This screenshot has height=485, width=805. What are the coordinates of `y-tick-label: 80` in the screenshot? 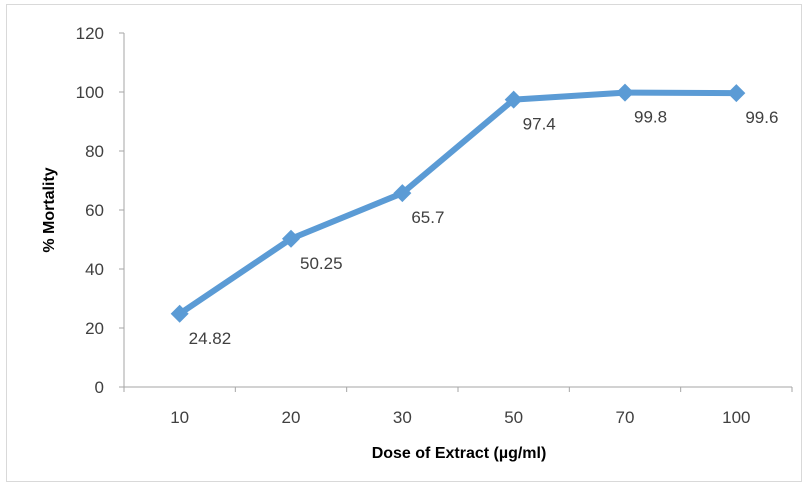 It's located at (94, 151).